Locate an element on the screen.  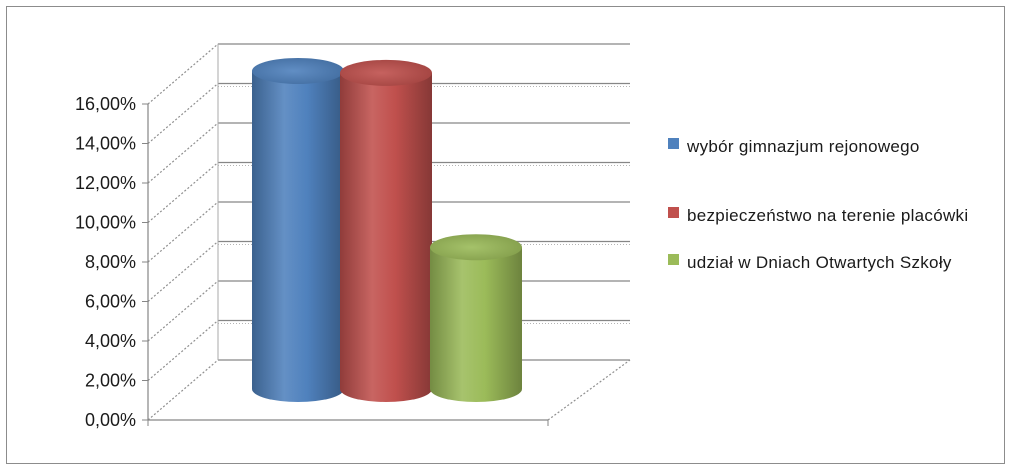
legend-item: wybór gimnazjum rejonowego is located at coordinates (835, 146).